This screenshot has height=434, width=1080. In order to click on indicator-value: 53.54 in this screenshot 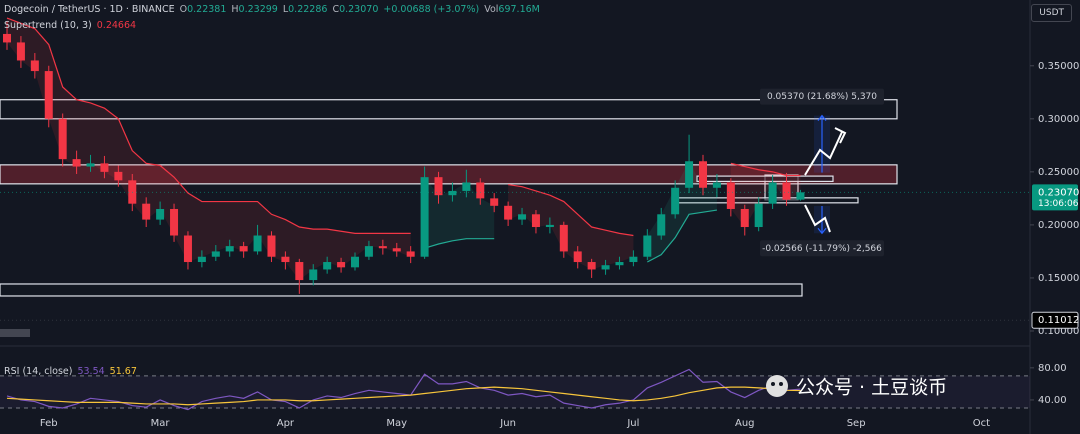, I will do `click(91, 371)`.